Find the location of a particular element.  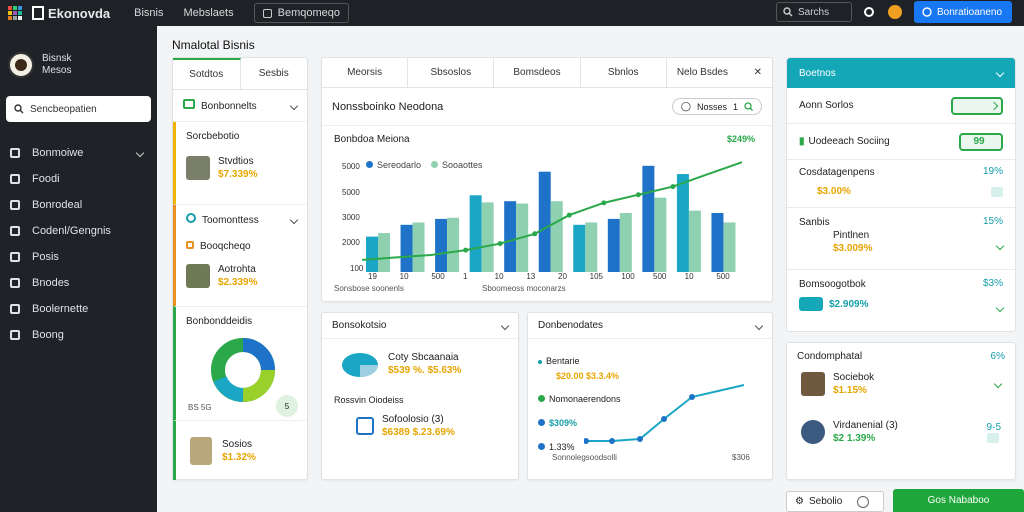

settings-row-2: ▮ Uodeeach Sociing 99 is located at coordinates (901, 142).